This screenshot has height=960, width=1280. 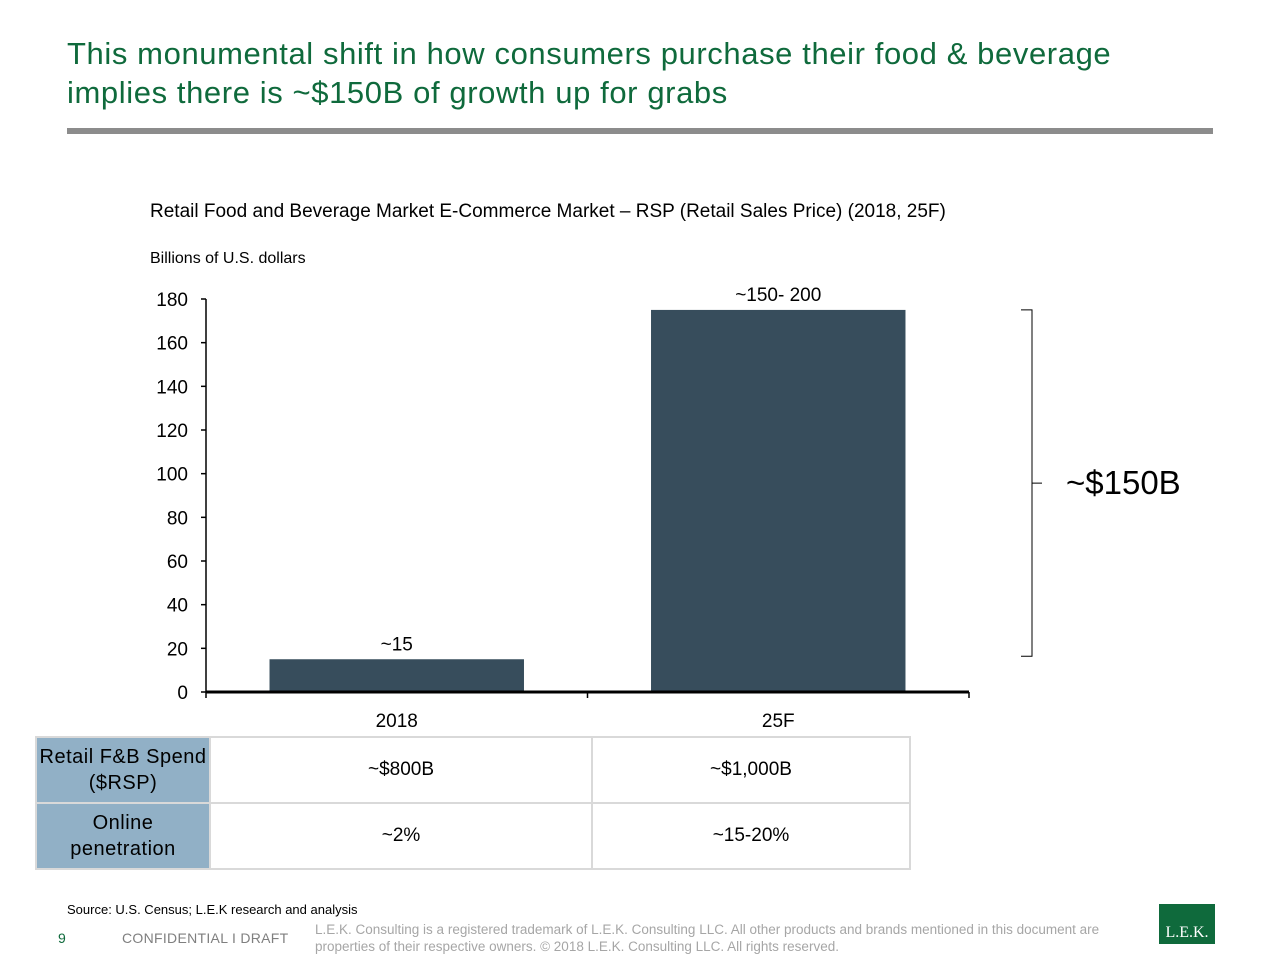 I want to click on table-row: Retail F&B Spend ($RSP) ~$800B ~$1,000B, so click(x=473, y=770).